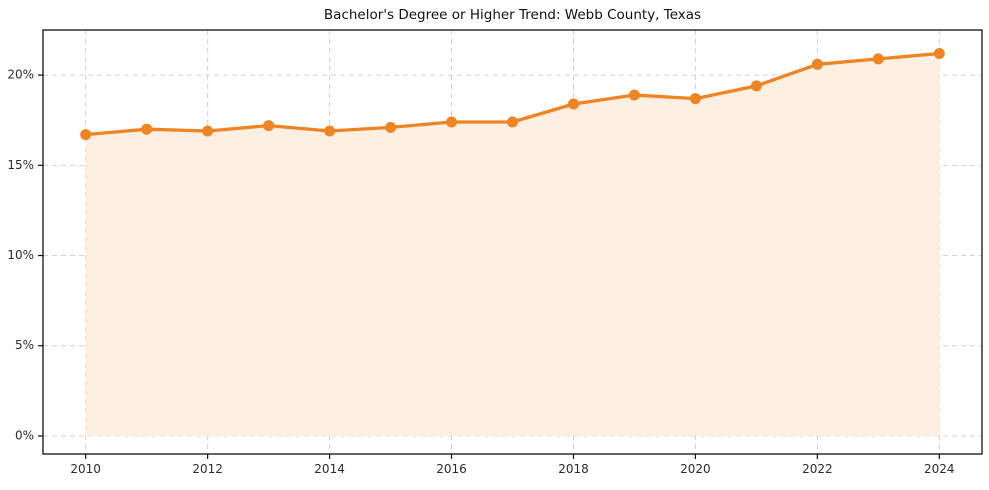 The width and height of the screenshot is (989, 490). I want to click on data-point-2022, so click(817, 64).